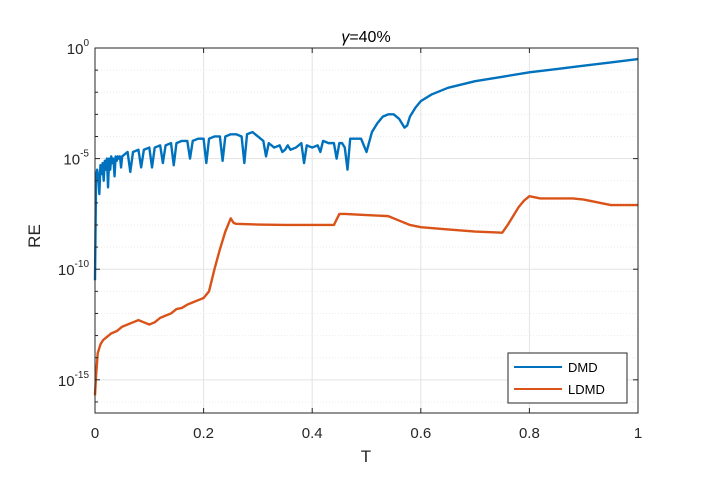 Image resolution: width=710 pixels, height=487 pixels. Describe the element at coordinates (74, 269) in the screenshot. I see `y-tick-label: 10⁻¹⁰` at that location.